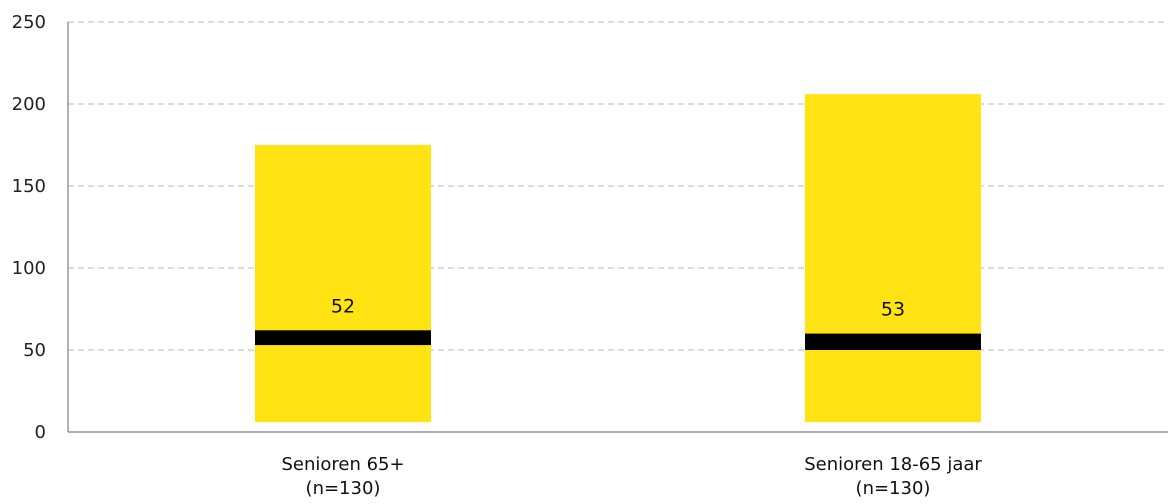  Describe the element at coordinates (40, 432) in the screenshot. I see `y-tick-label: 0` at that location.